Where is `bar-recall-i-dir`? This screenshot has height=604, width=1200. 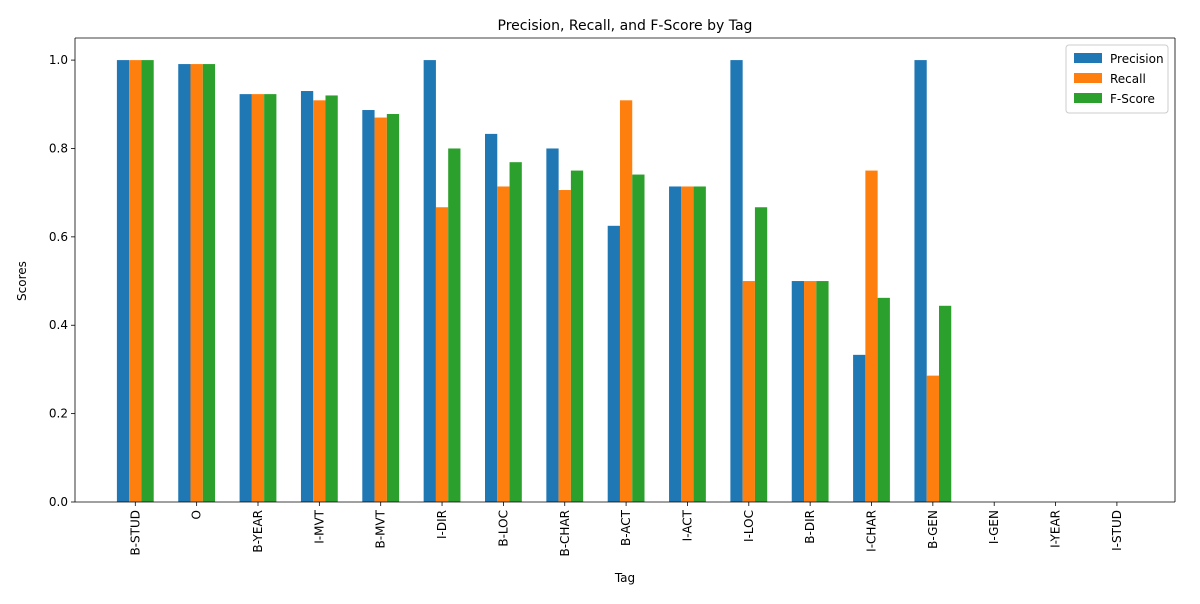
bar-recall-i-dir is located at coordinates (442, 354).